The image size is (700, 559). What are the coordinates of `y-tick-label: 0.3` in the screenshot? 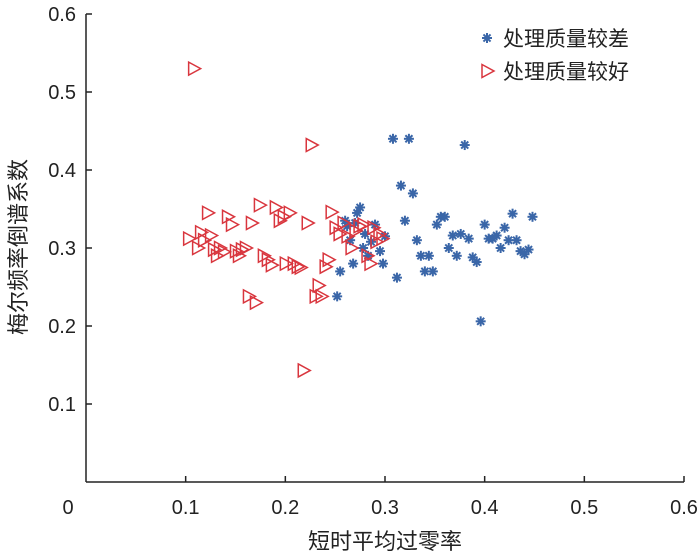 It's located at (62, 249).